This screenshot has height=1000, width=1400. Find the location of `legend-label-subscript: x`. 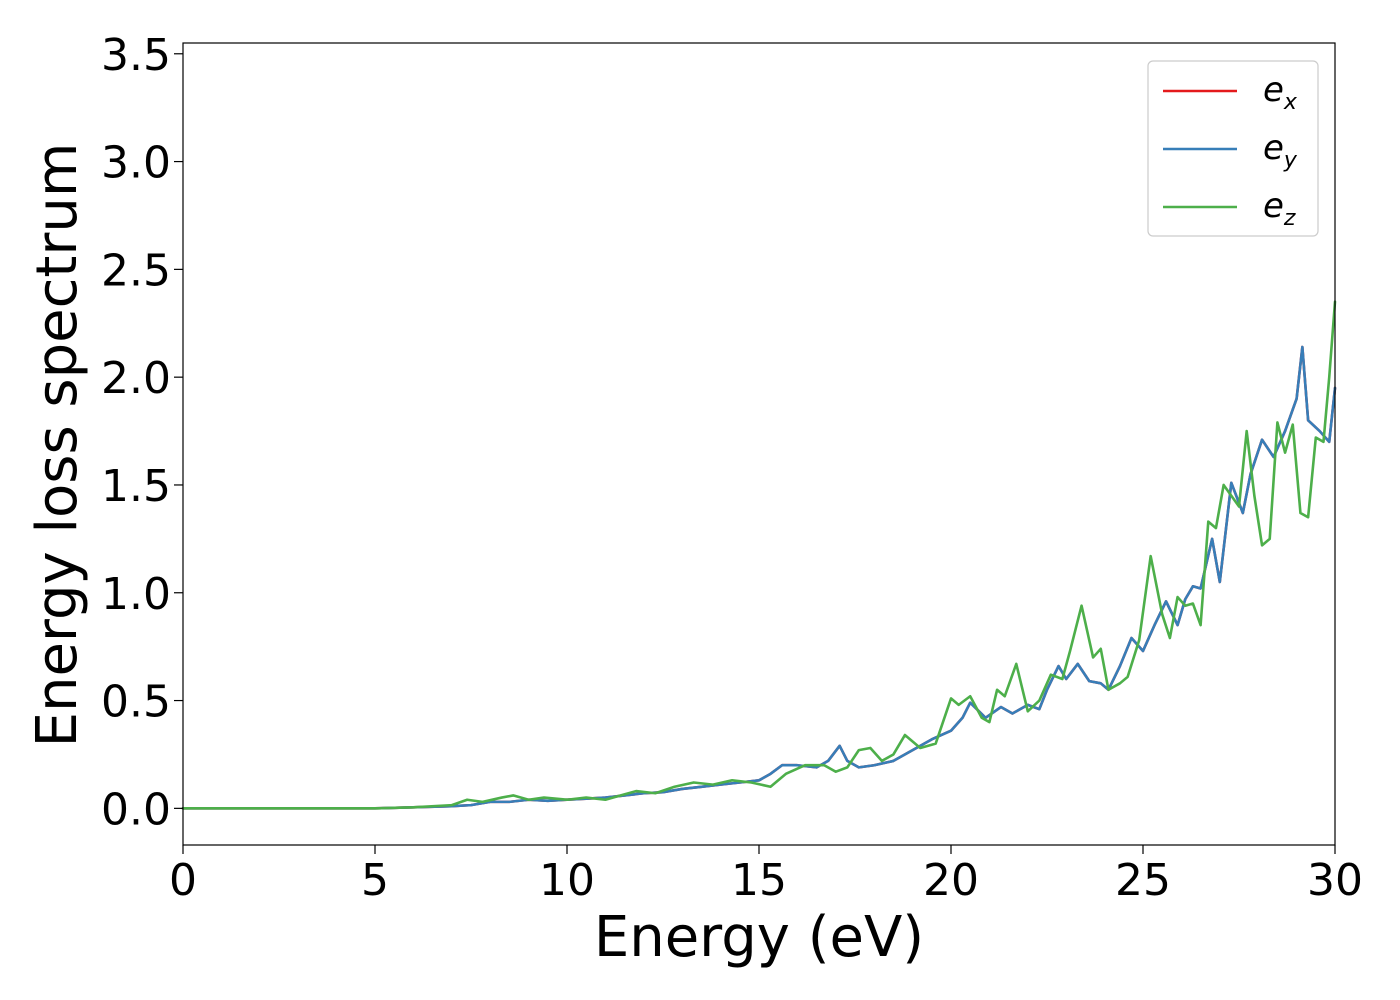

legend-label-subscript: x is located at coordinates (1290, 102).